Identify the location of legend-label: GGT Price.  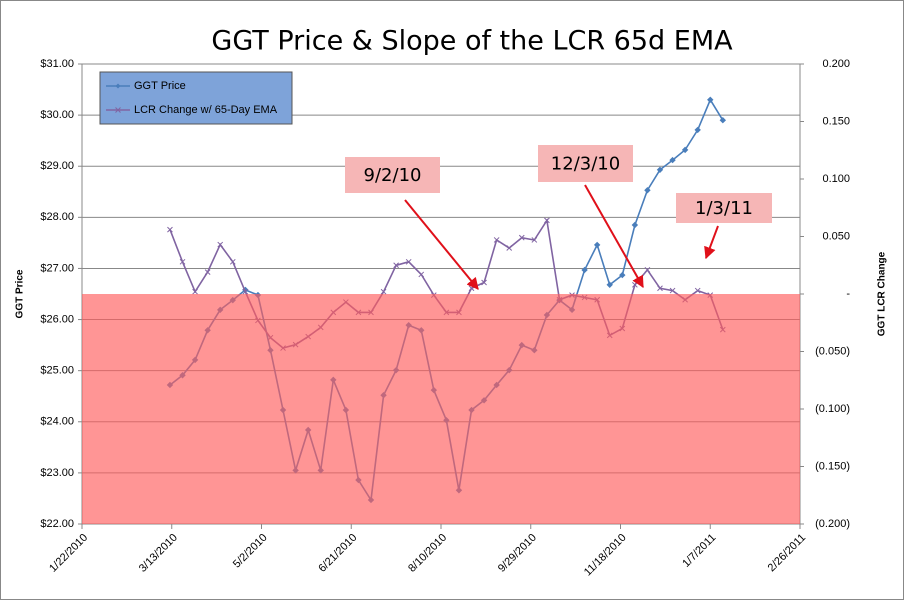
(160, 86).